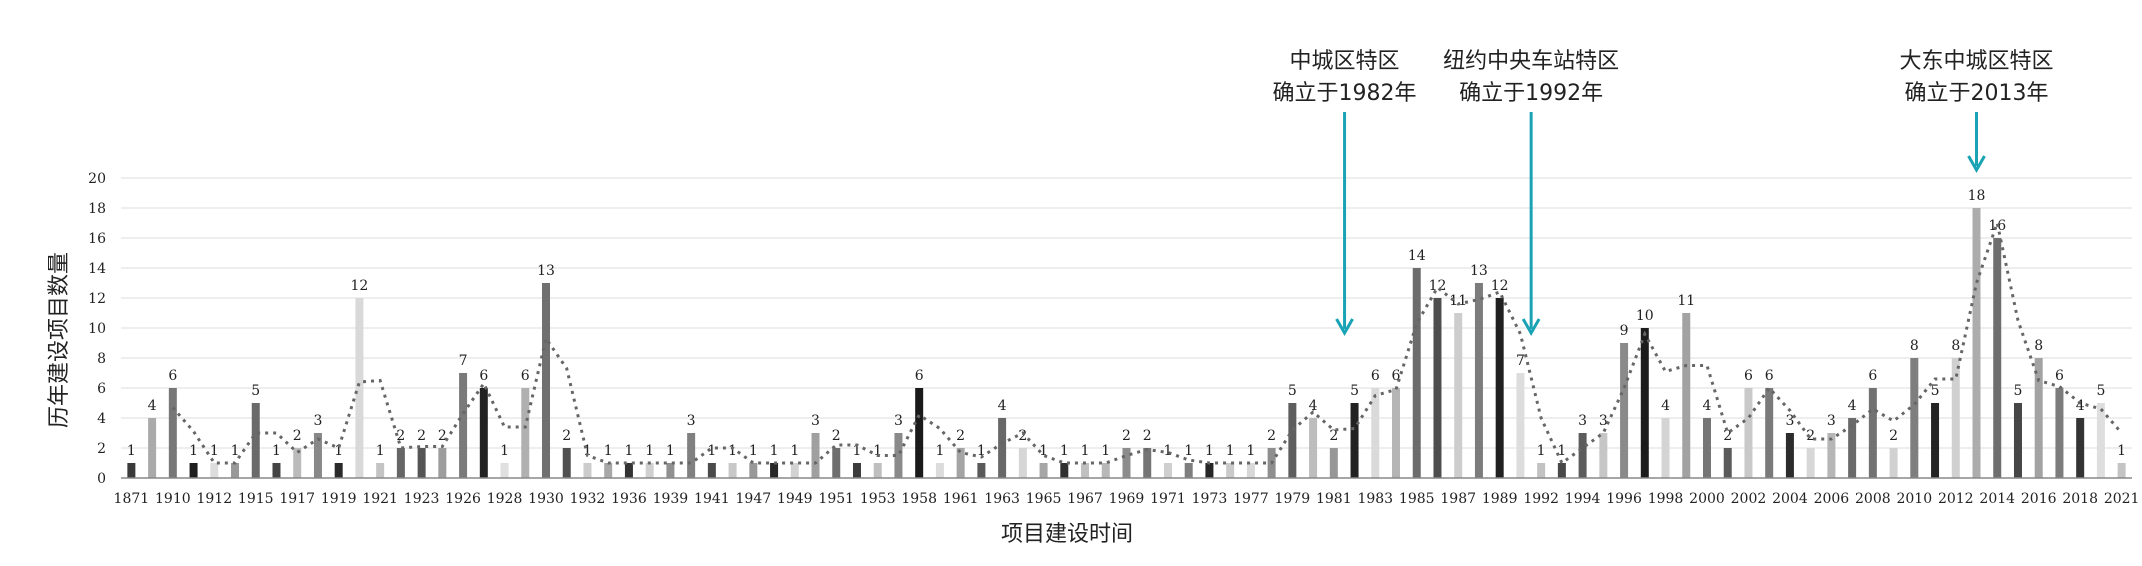 This screenshot has height=566, width=2142. I want to click on x-tick-label: 1994, so click(1583, 499).